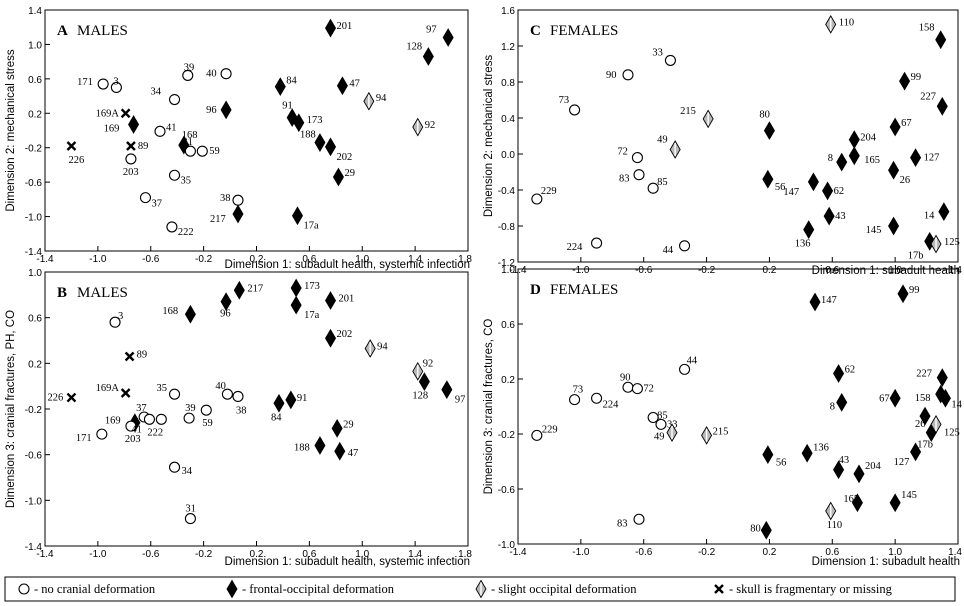 This screenshot has width=964, height=606. Describe the element at coordinates (381, 98) in the screenshot. I see `point-label-94: 94` at that location.